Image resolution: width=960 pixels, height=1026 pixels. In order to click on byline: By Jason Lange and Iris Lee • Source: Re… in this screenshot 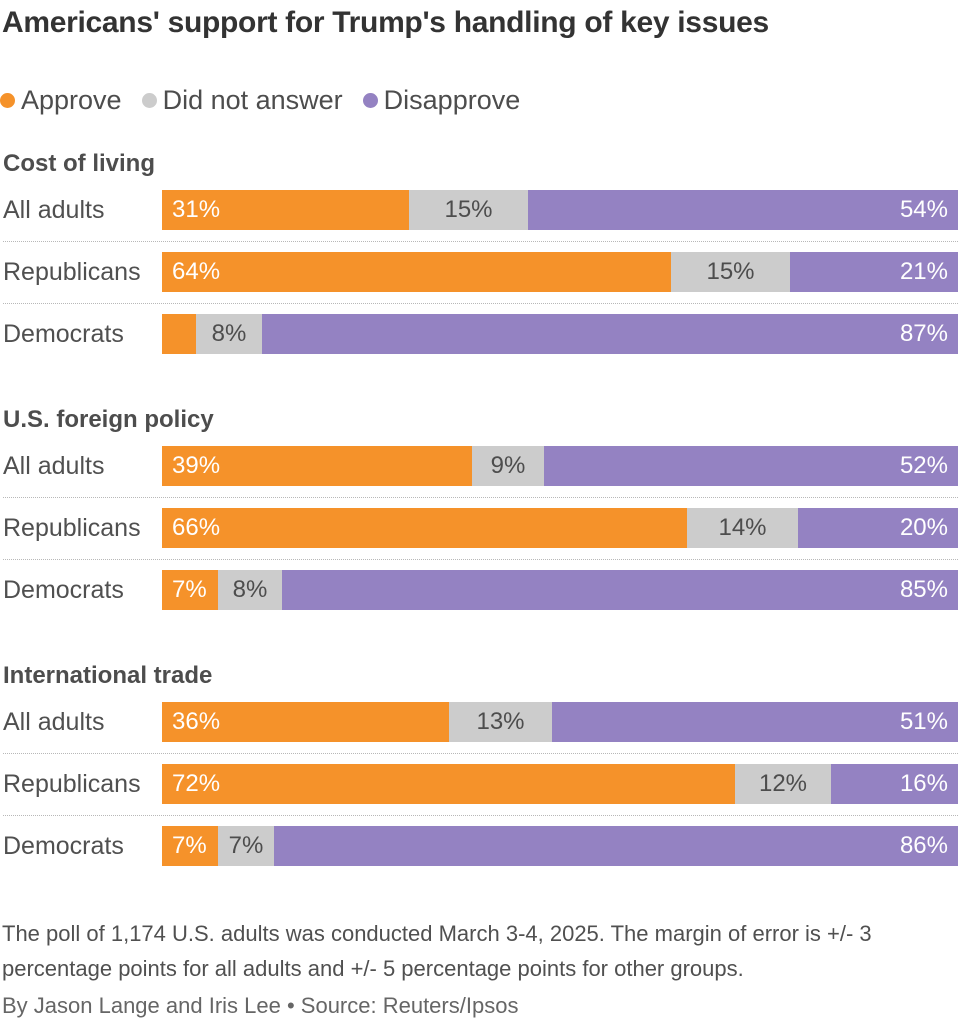, I will do `click(260, 1005)`.